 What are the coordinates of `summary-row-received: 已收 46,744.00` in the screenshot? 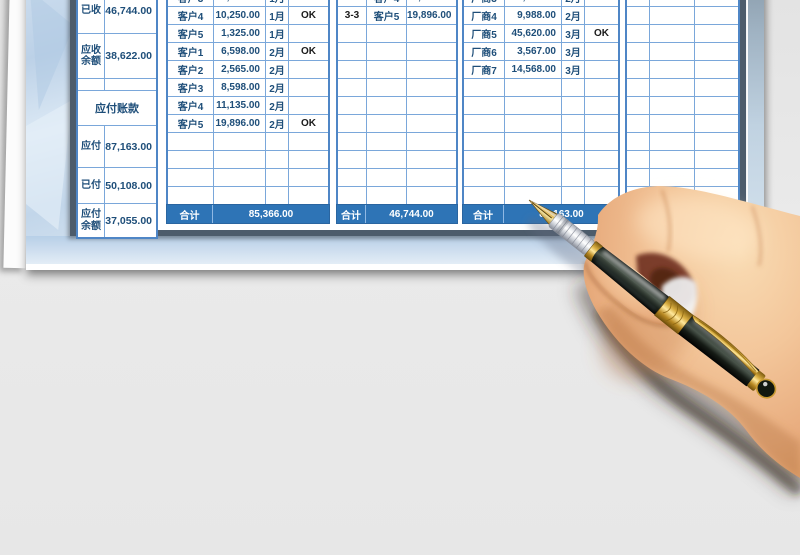 It's located at (117, 17).